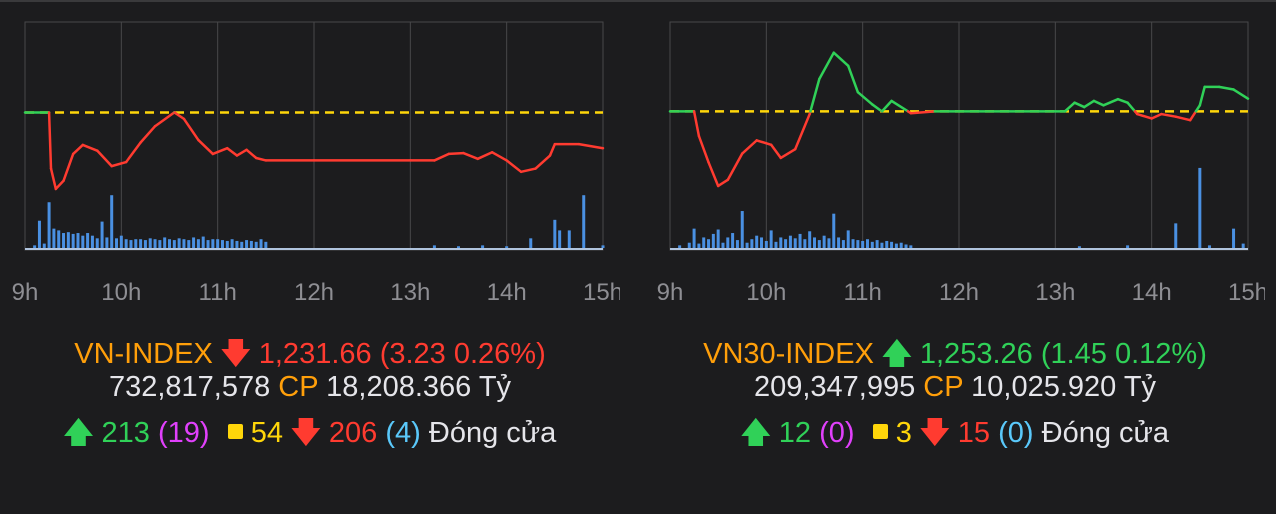 This screenshot has height=514, width=1276. What do you see at coordinates (462, 354) in the screenshot?
I see `index-change: (3.23 0.26%)` at bounding box center [462, 354].